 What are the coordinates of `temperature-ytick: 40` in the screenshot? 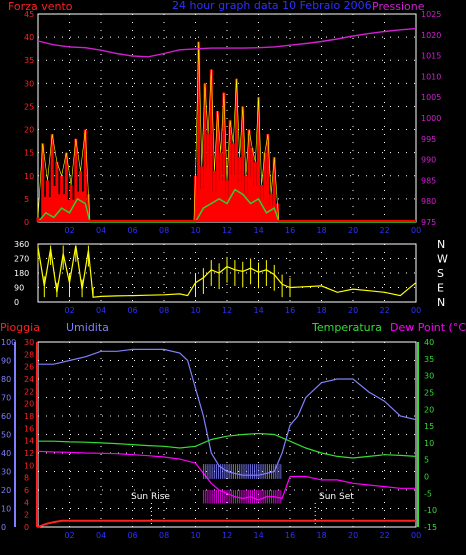 It's located at (429, 342).